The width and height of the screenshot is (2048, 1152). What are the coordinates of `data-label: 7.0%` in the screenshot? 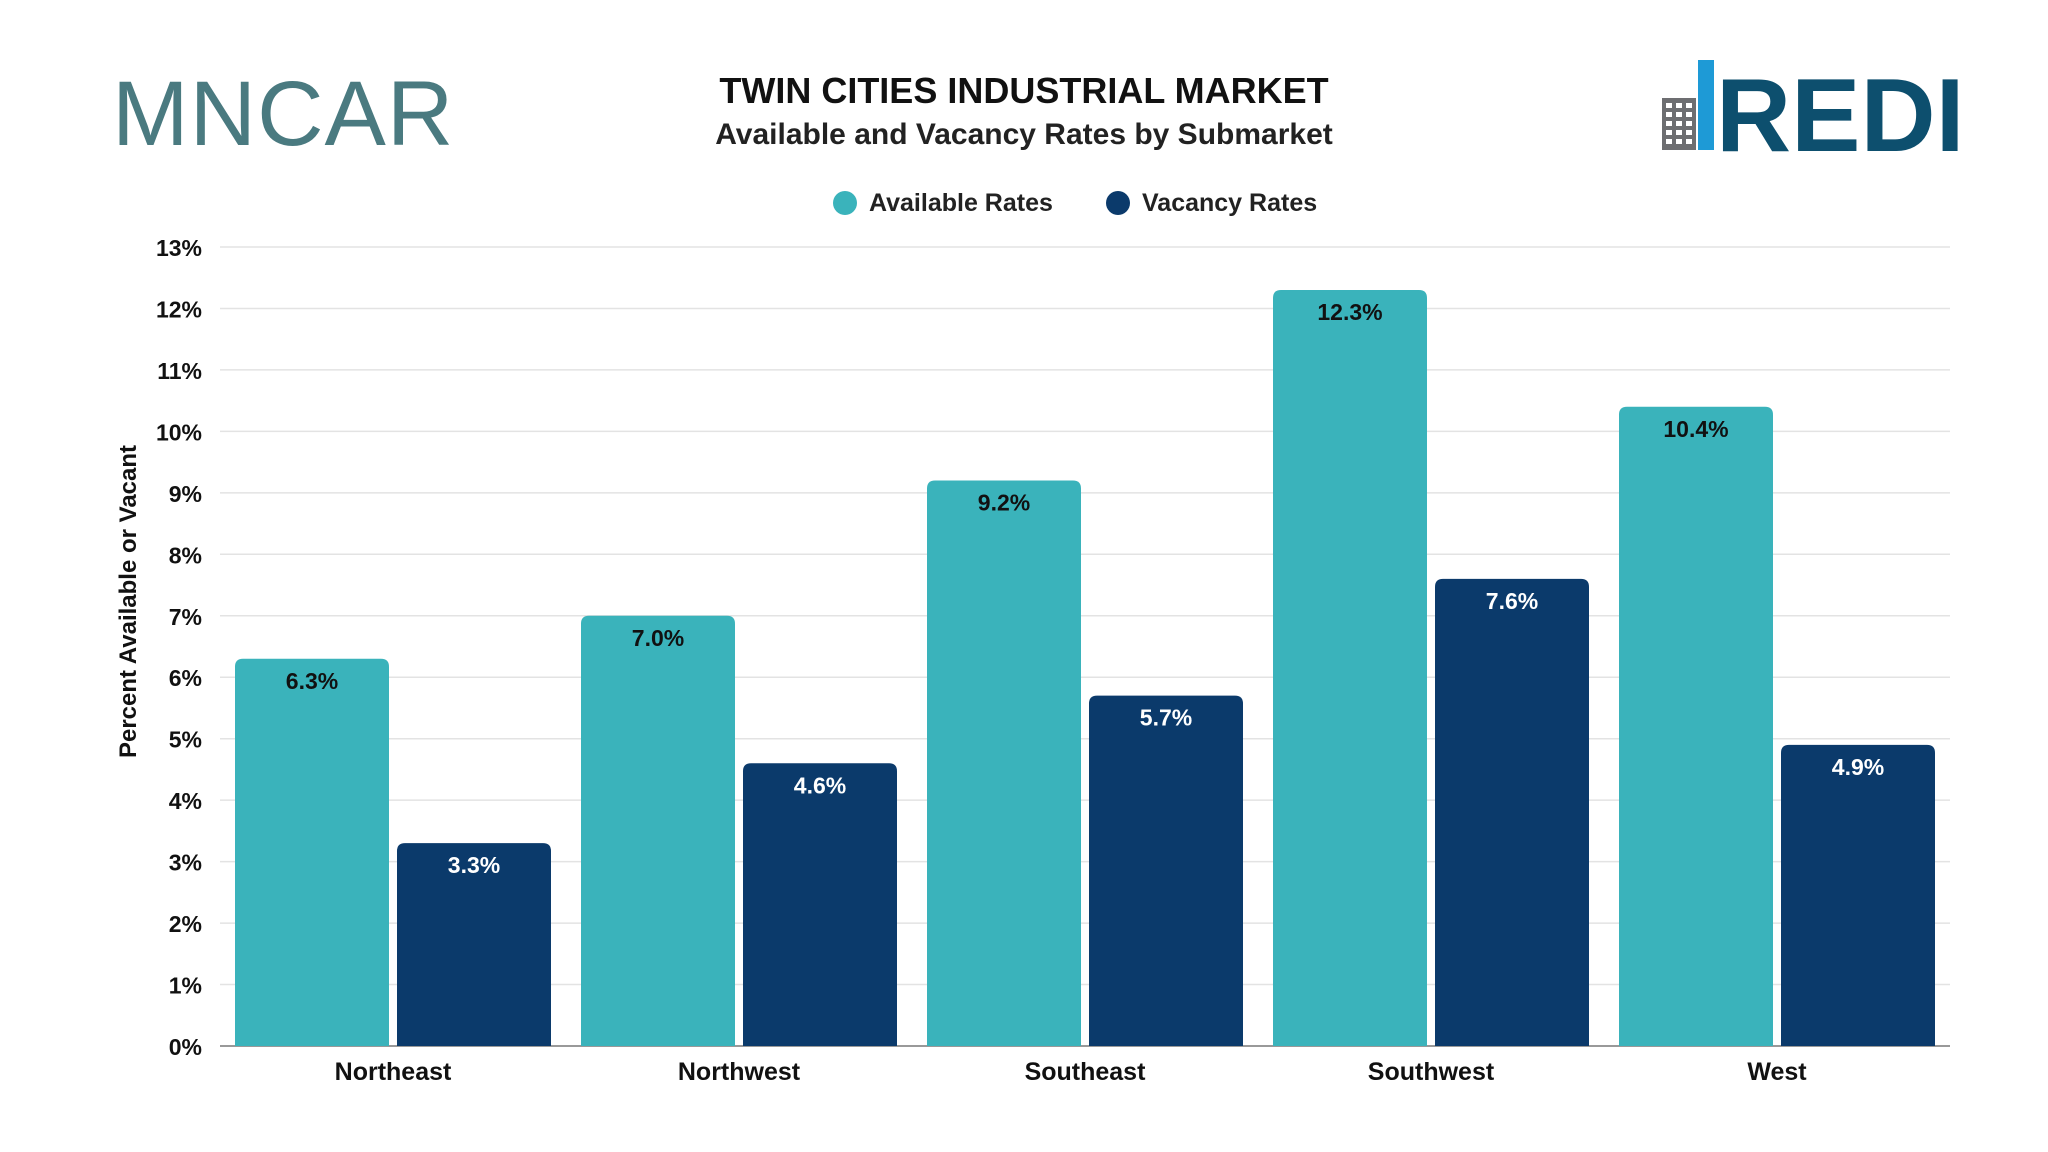 It's located at (658, 638).